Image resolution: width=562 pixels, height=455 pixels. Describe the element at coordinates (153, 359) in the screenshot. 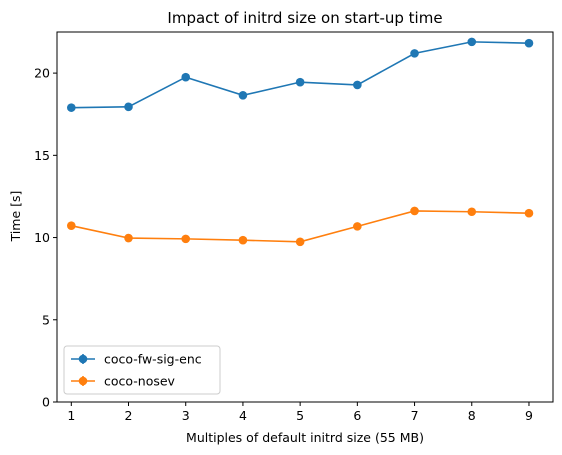

I see `legend-label: coco-fw-sig-enc` at that location.